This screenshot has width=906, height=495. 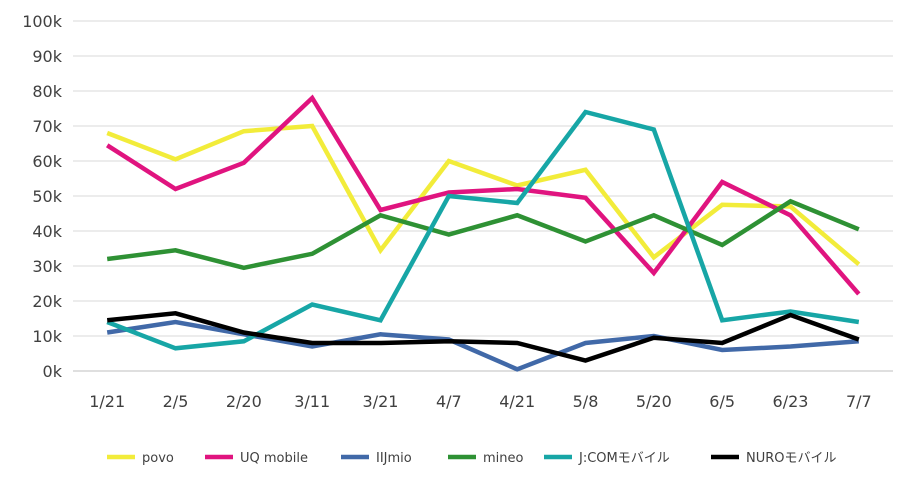 I want to click on x-tick-label: 2/5, so click(x=176, y=401).